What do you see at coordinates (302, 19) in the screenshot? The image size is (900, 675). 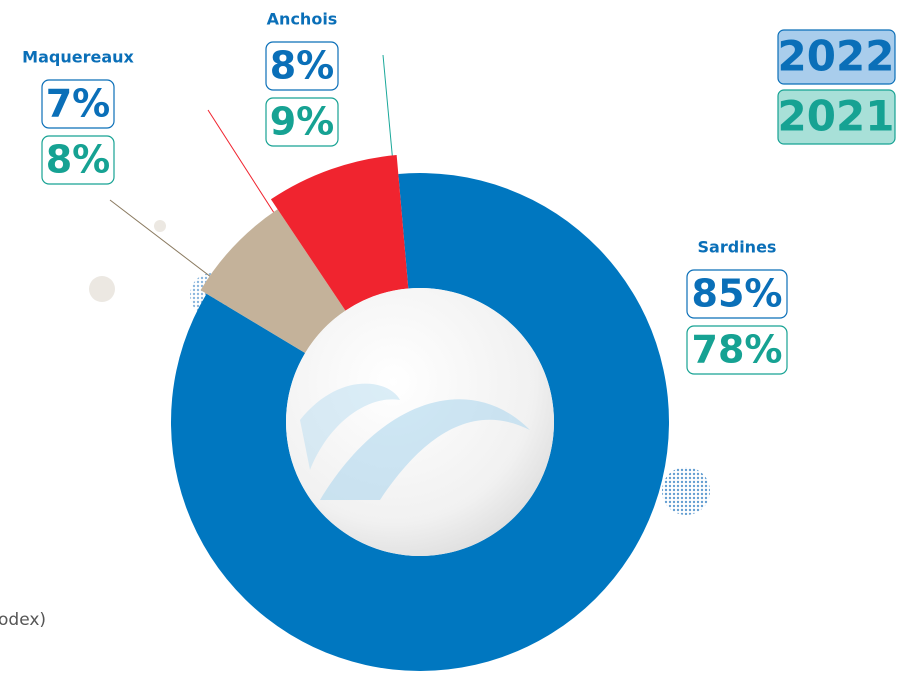 I see `category-label: Anchois` at bounding box center [302, 19].